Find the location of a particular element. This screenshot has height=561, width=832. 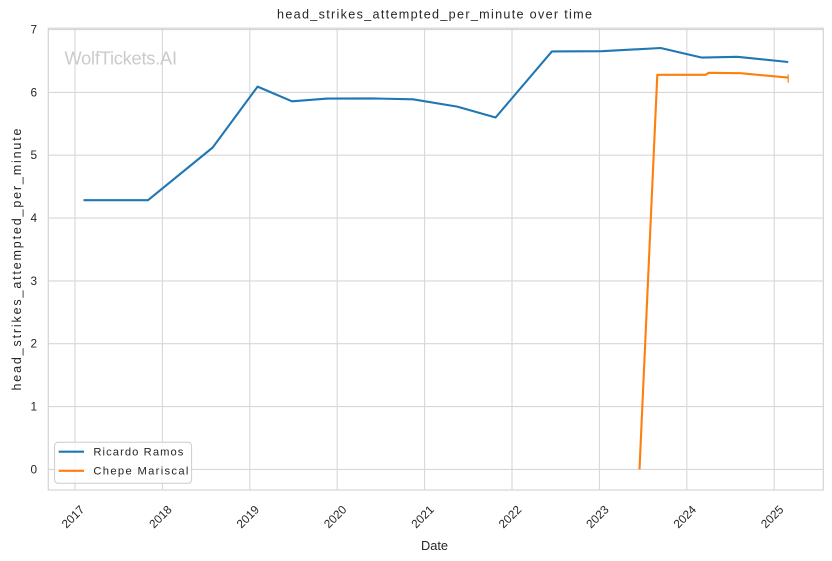

svg-text: 3 is located at coordinates (33, 281).